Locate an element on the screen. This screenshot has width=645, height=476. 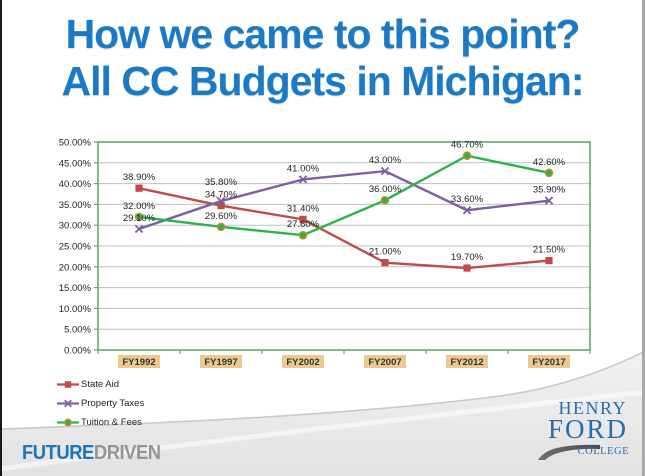
chart-line-state-aid is located at coordinates (344, 228).